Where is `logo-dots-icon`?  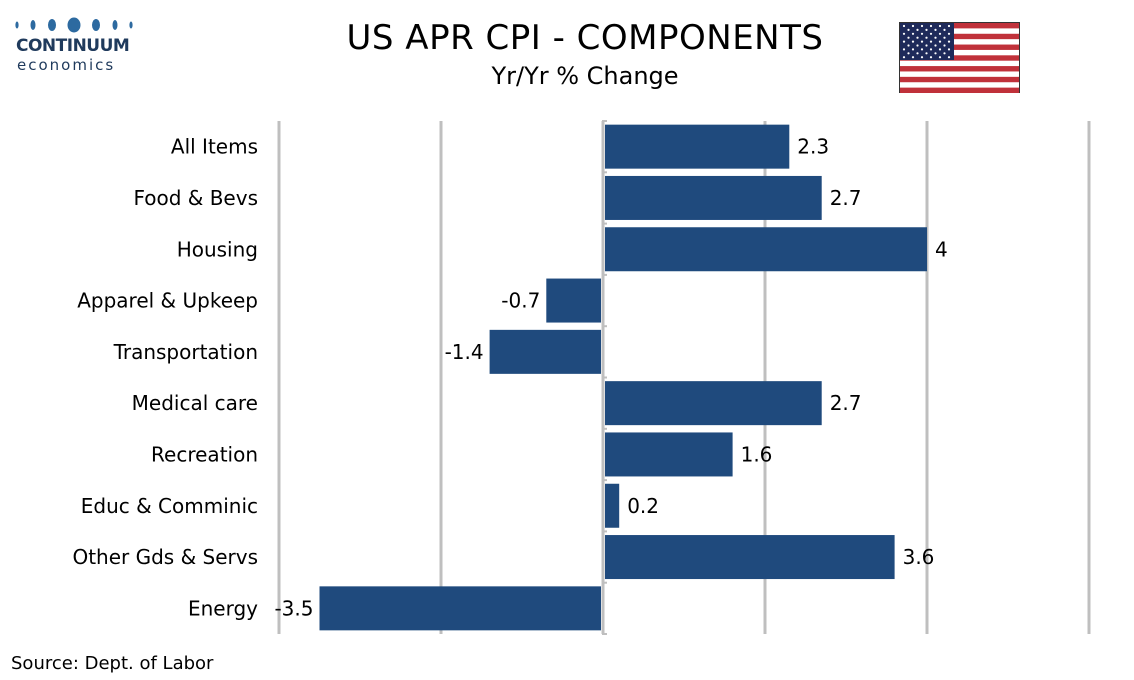
logo-dots-icon is located at coordinates (74, 25).